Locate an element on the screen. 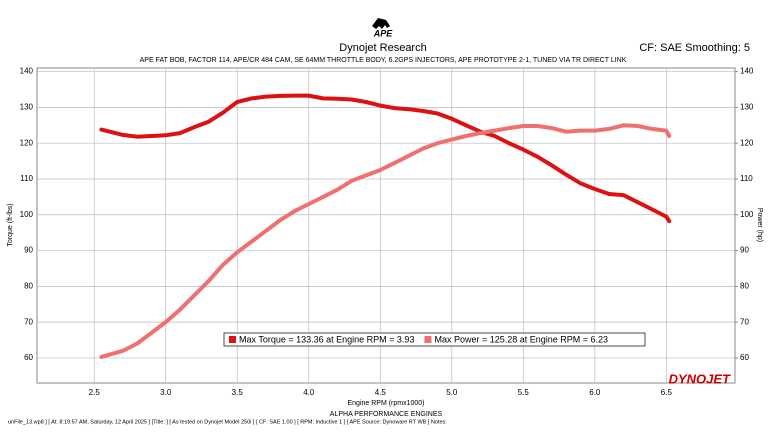 The image size is (768, 432). legend-box is located at coordinates (434, 339).